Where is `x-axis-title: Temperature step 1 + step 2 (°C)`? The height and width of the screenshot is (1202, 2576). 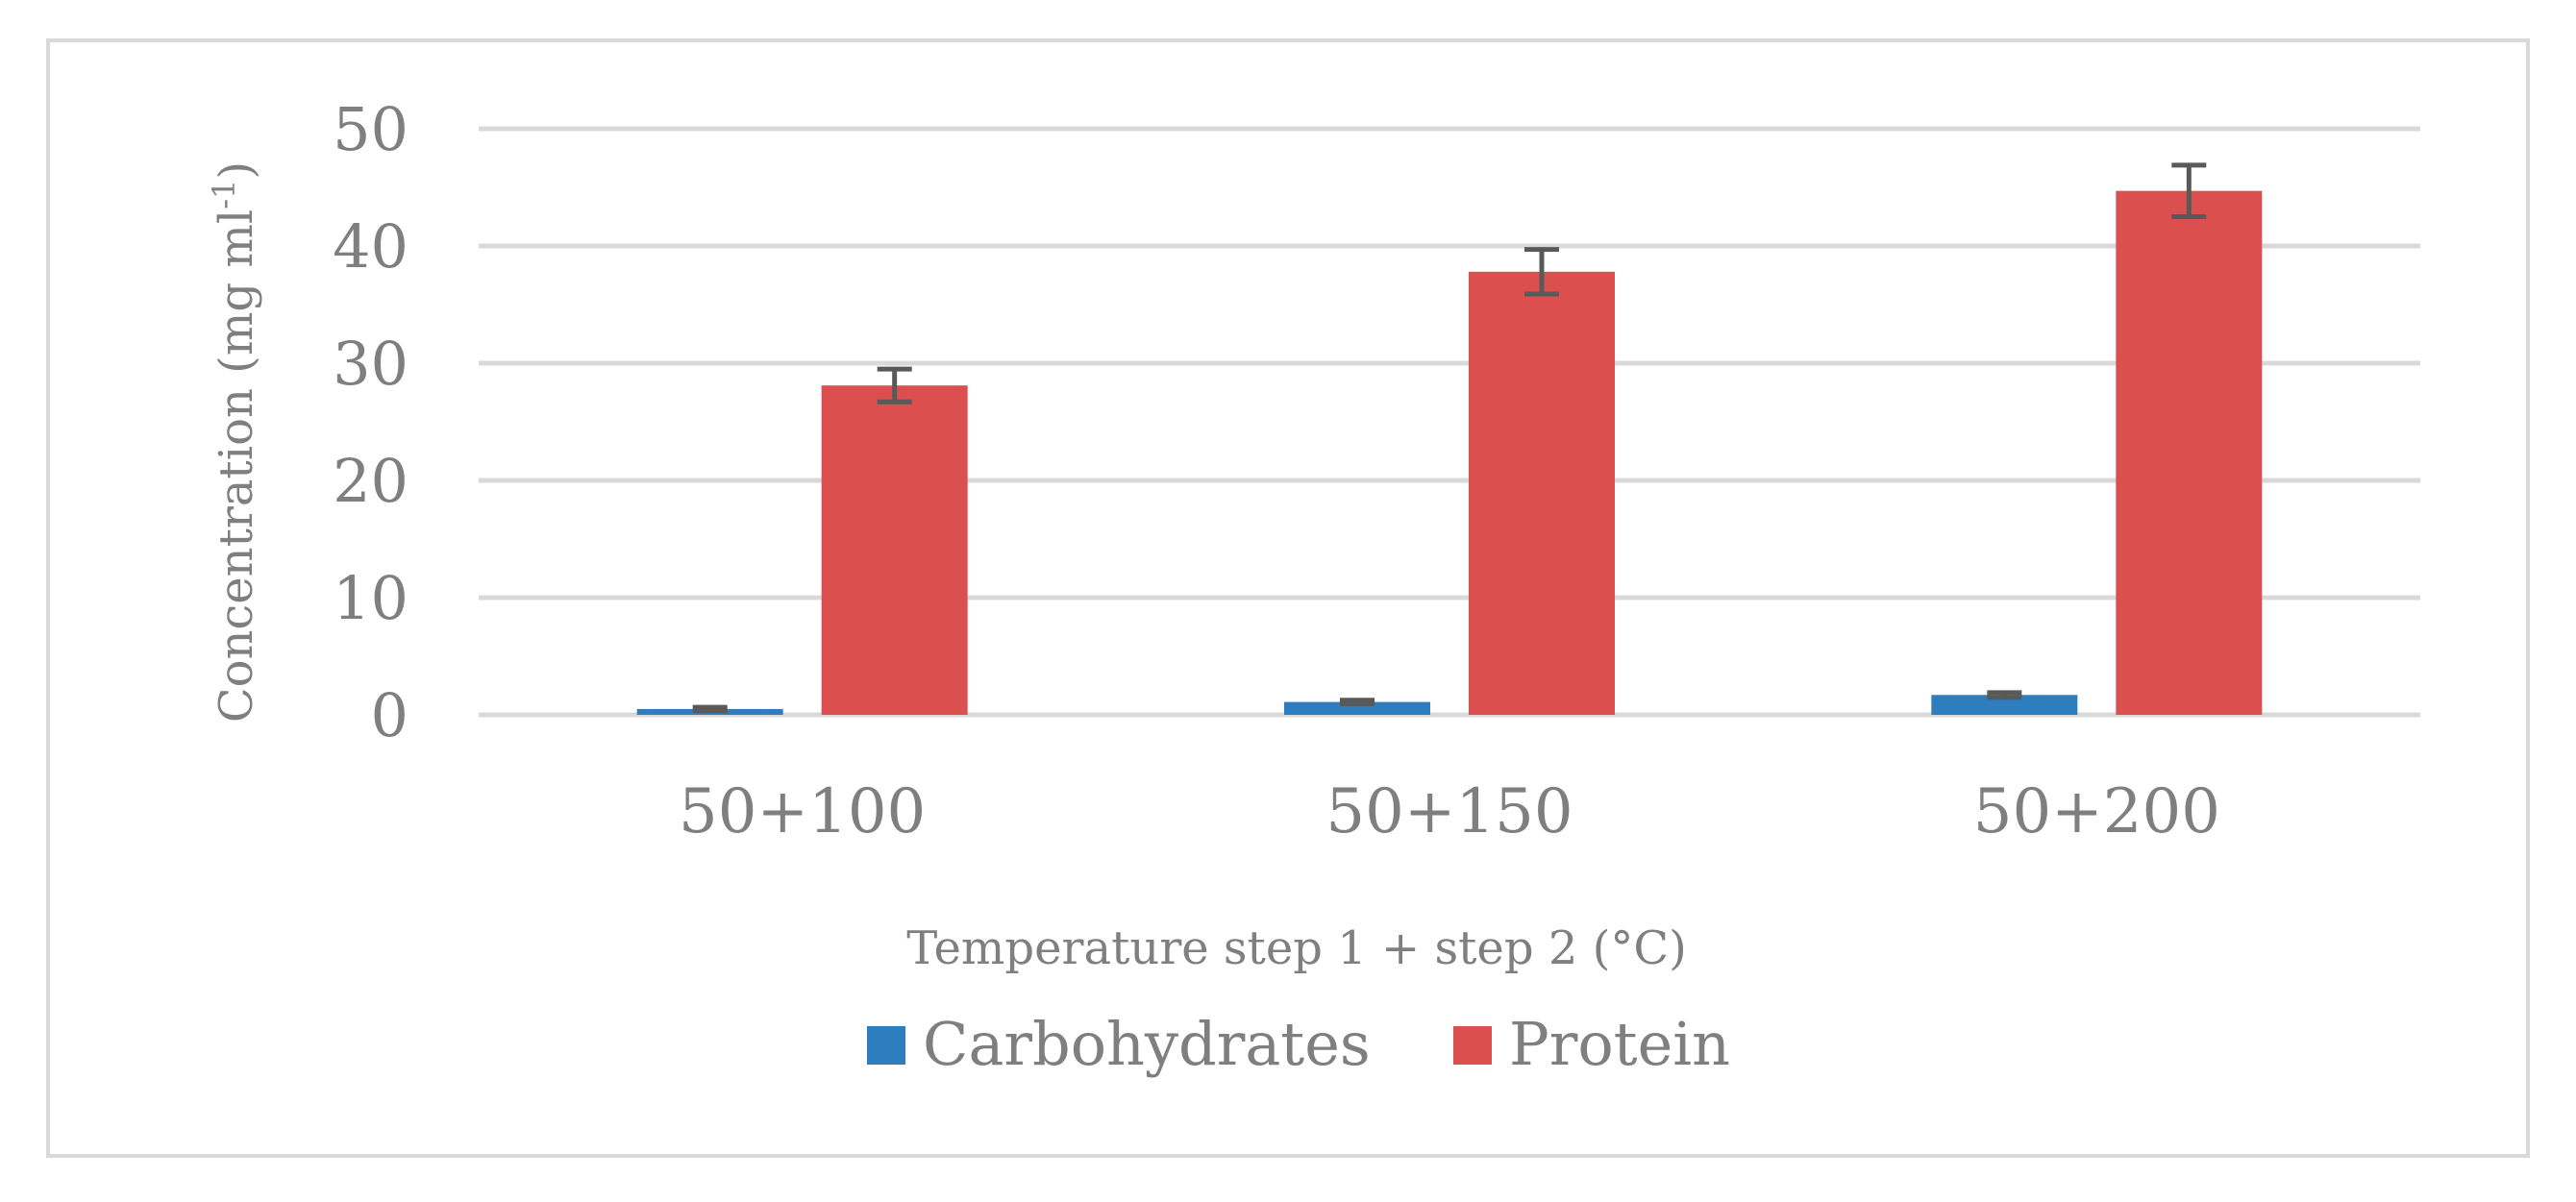 x-axis-title: Temperature step 1 + step 2 (°C) is located at coordinates (1297, 948).